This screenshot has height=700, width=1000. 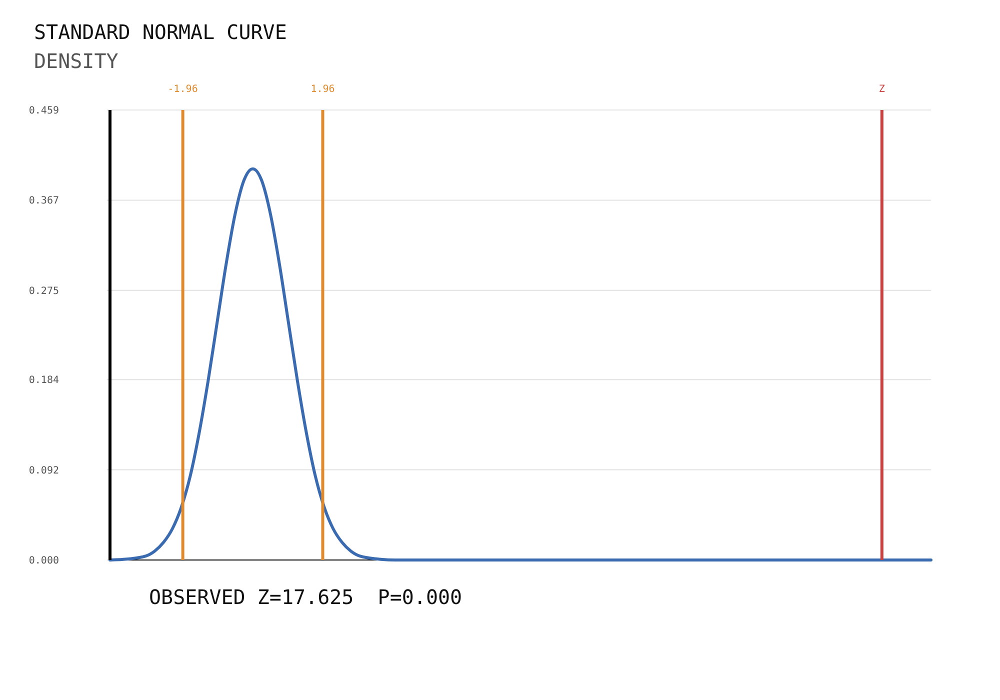 What do you see at coordinates (43, 111) in the screenshot?
I see `y-tick-label: 0.459` at bounding box center [43, 111].